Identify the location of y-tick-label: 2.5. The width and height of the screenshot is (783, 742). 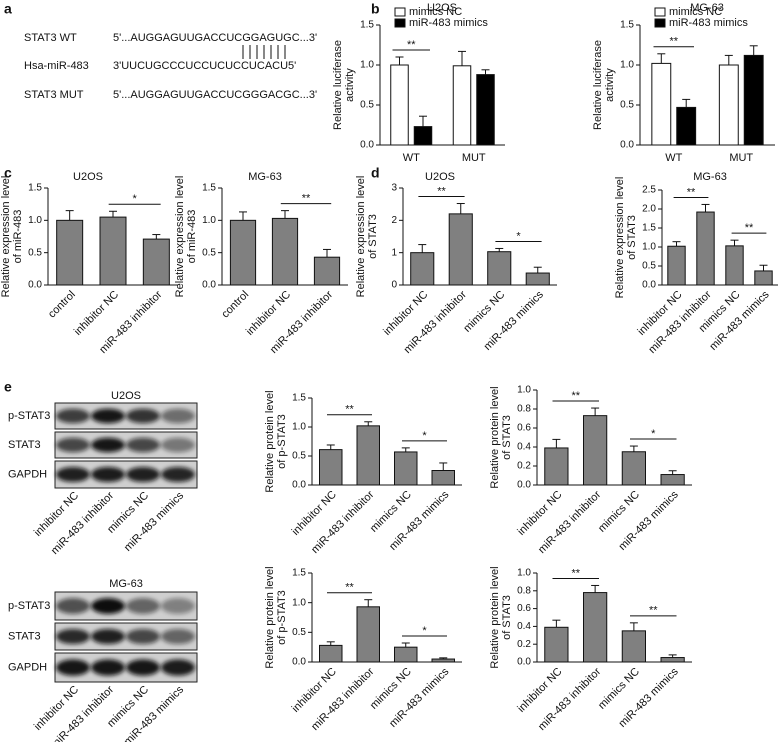
(649, 190).